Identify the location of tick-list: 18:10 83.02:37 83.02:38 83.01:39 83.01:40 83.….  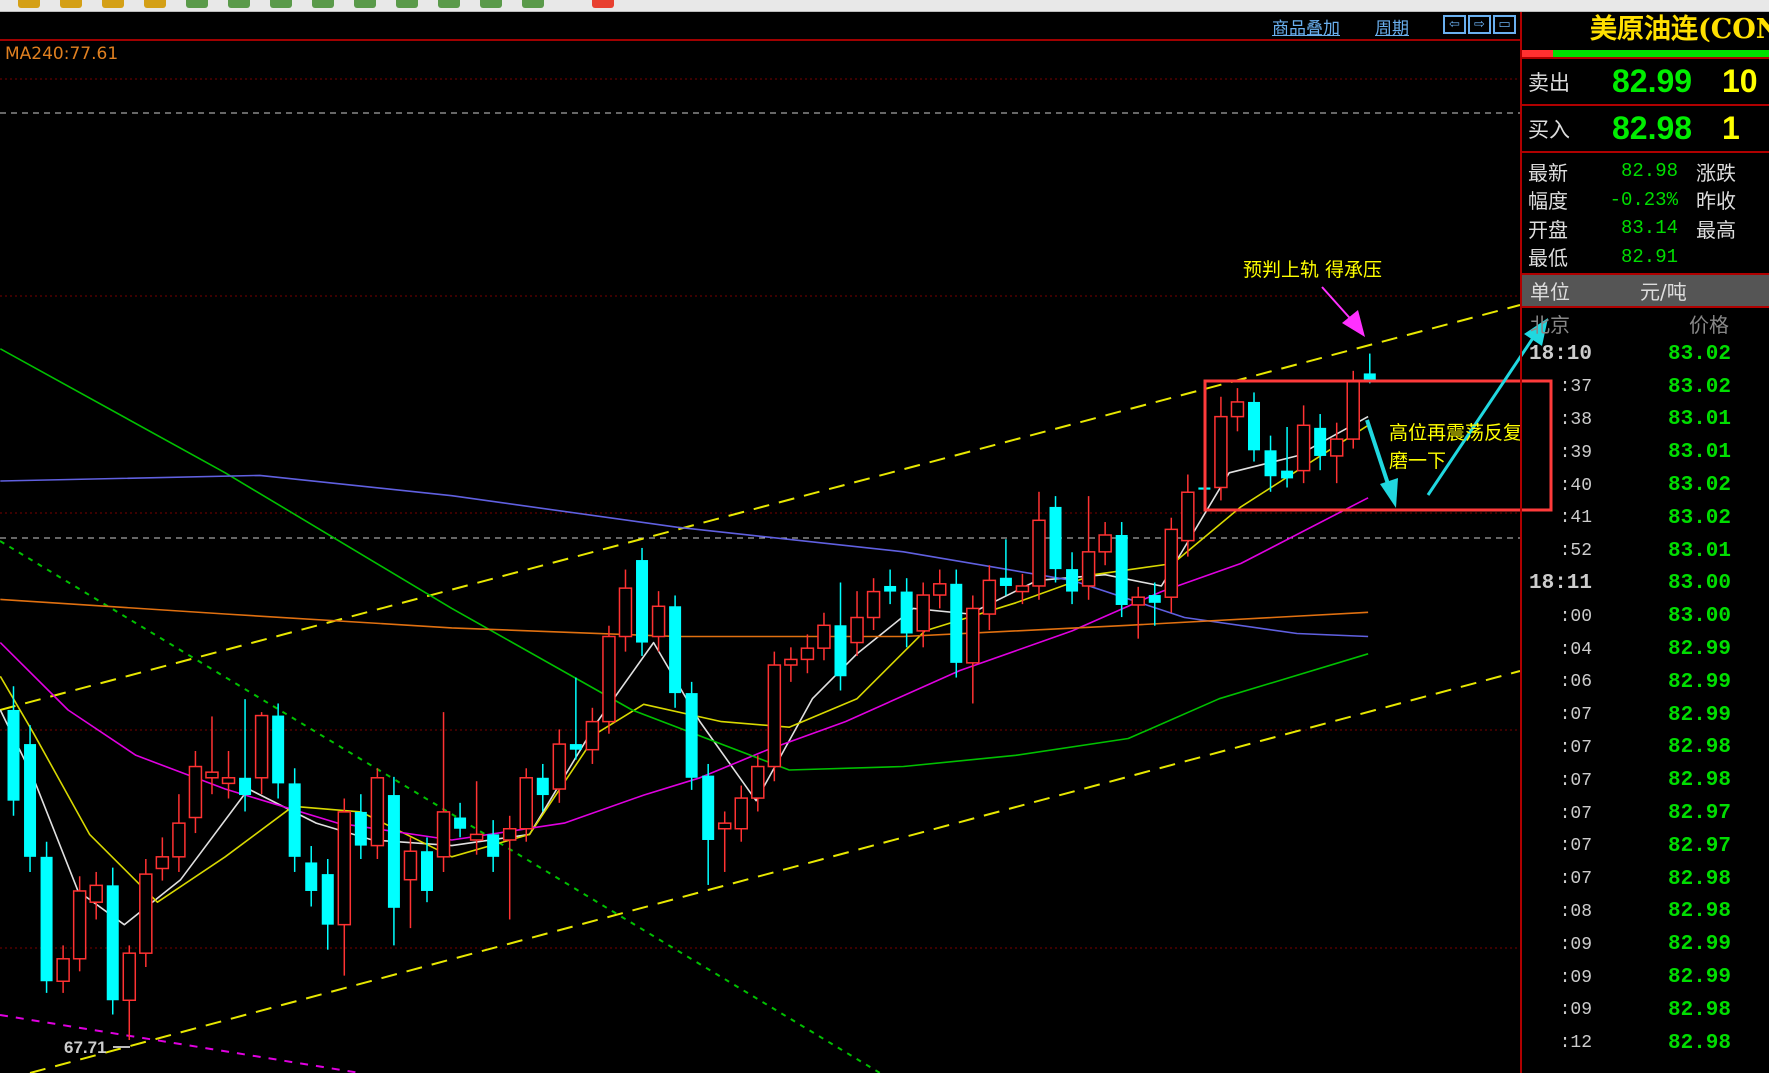
(1645, 699).